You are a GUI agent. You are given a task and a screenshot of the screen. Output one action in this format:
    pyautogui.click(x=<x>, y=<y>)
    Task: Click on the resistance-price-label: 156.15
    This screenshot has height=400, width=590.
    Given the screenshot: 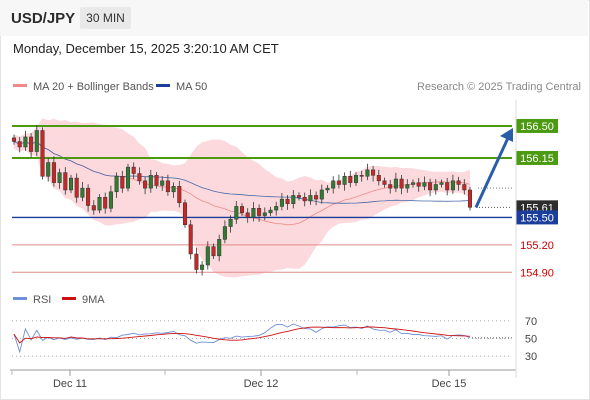 What is the action you would take?
    pyautogui.click(x=537, y=159)
    